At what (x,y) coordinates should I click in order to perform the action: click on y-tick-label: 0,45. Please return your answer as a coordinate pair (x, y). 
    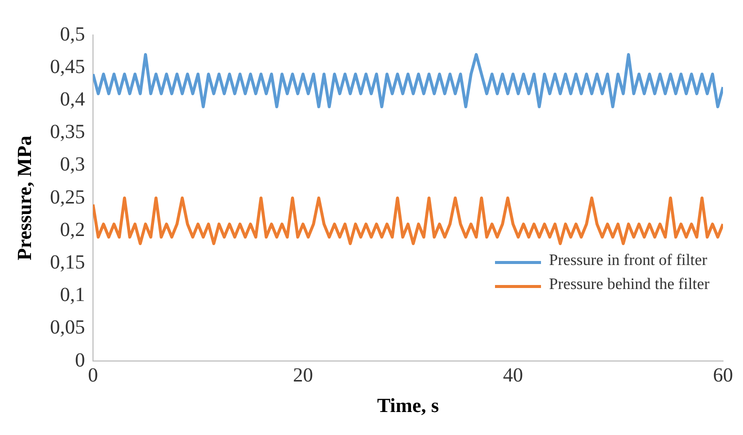
    Looking at the image, I should click on (67, 67).